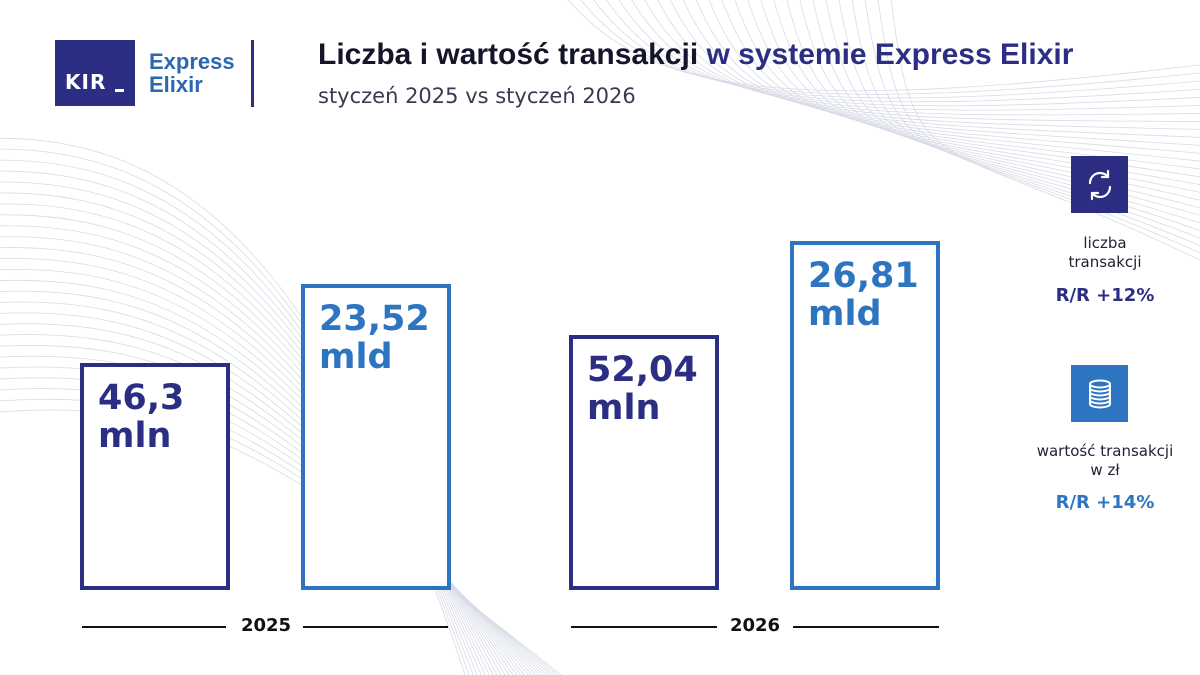  I want to click on logo-divider, so click(252, 73).